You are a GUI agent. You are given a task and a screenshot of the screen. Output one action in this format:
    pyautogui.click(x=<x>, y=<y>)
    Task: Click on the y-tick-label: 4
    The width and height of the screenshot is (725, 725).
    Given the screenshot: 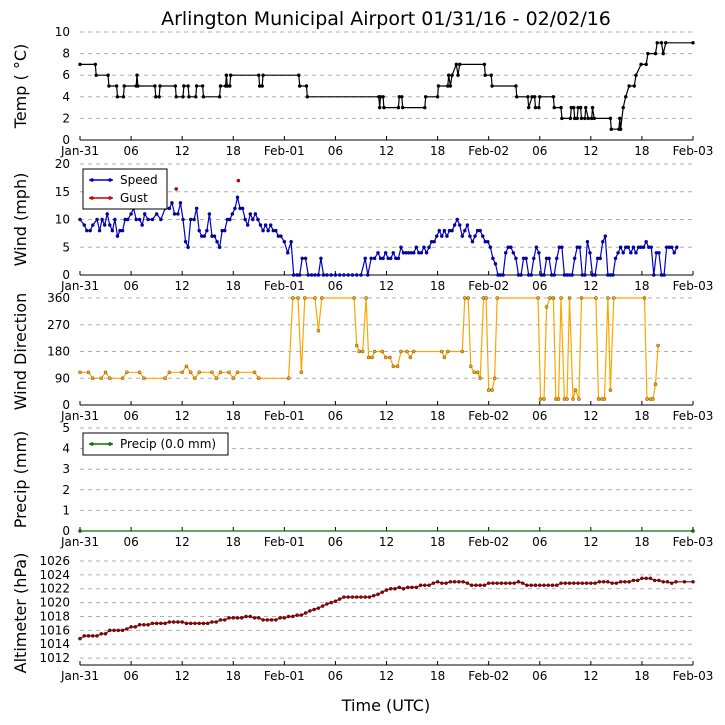 What is the action you would take?
    pyautogui.click(x=66, y=97)
    